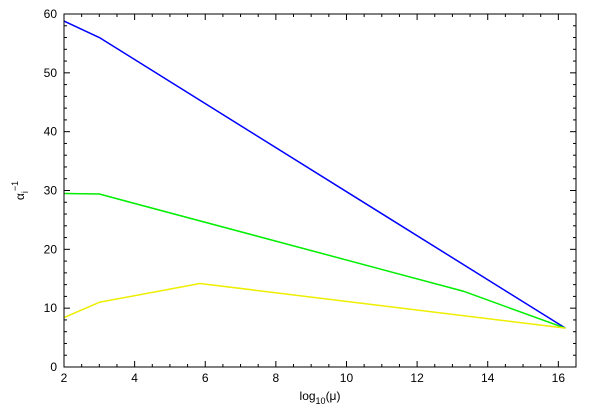 The width and height of the screenshot is (593, 415). What do you see at coordinates (51, 132) in the screenshot?
I see `y-tick-label: 40` at bounding box center [51, 132].